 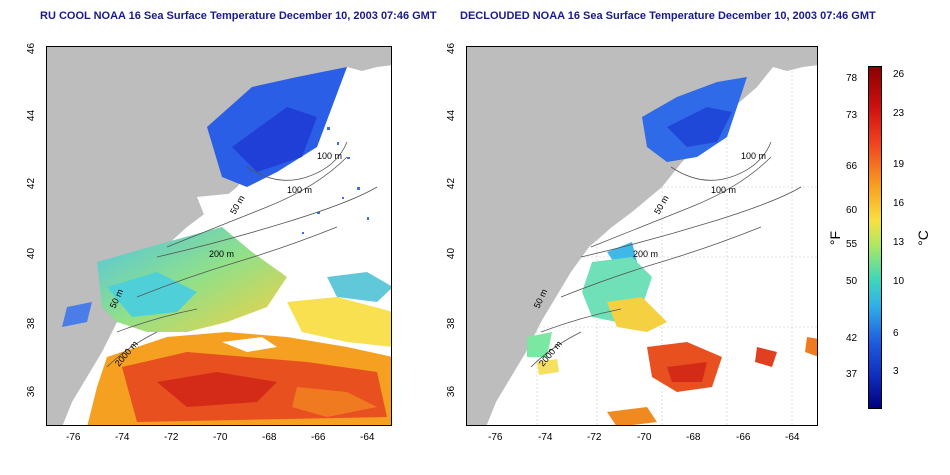 I want to click on colorbar-c-tick: 10, so click(x=899, y=281).